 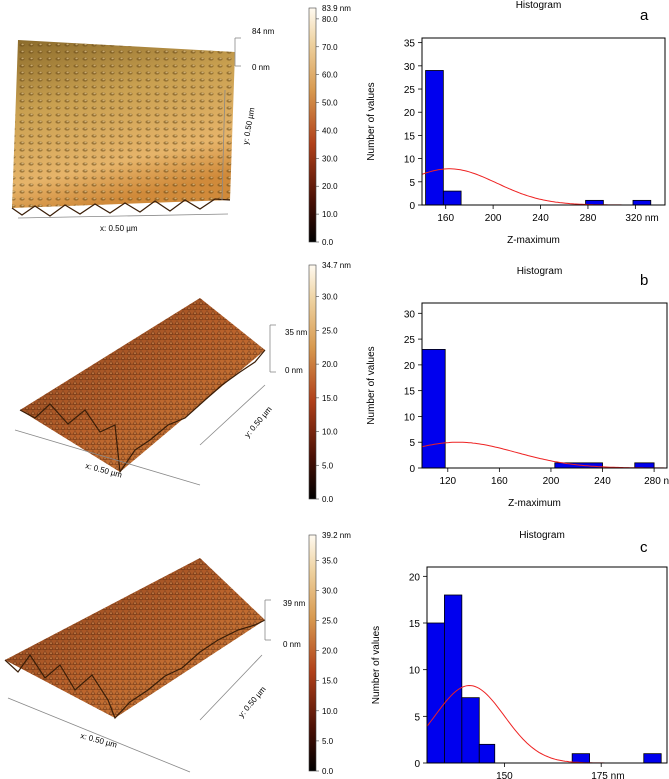 I want to click on x-tick-label: 280 nm, so click(x=656, y=481).